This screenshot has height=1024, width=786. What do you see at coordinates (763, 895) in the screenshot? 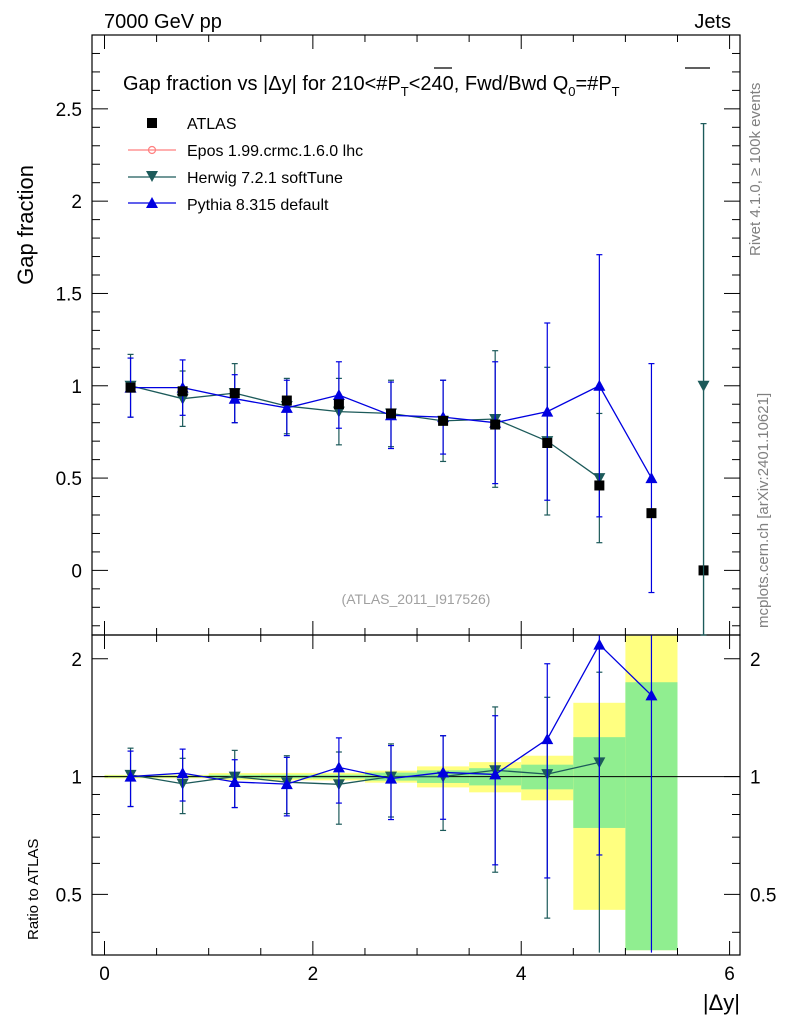
I see `ratio-tick-label-right-0.5: 0.5` at bounding box center [763, 895].